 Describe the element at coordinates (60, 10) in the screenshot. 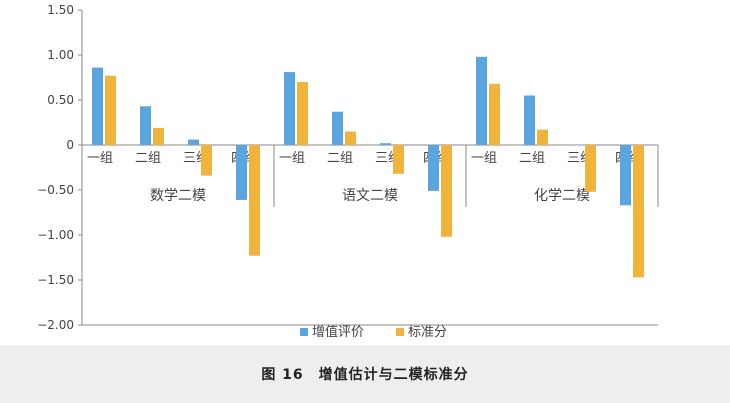

I see `y-tick-label: 1.50` at that location.